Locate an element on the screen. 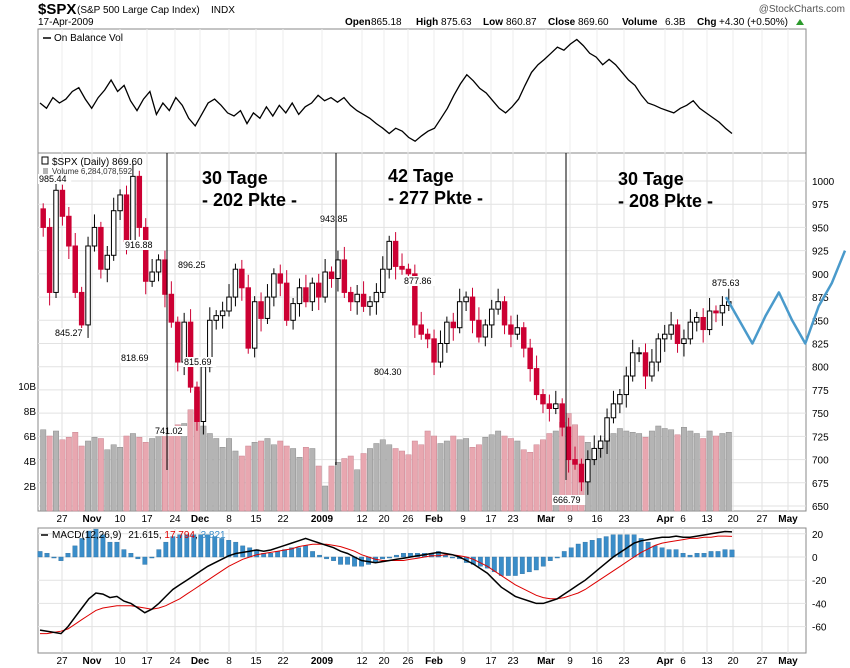 This screenshot has width=850, height=668. volume-tick-label: 4B is located at coordinates (30, 462).